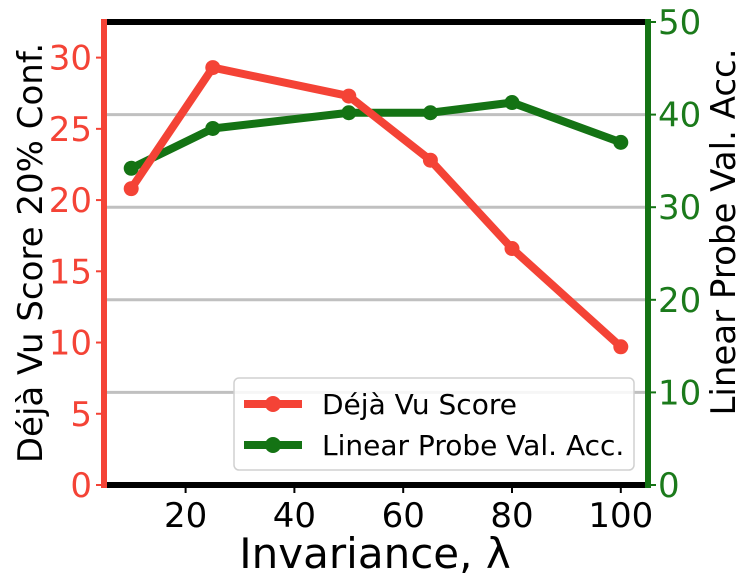 Image resolution: width=751 pixels, height=587 pixels. What do you see at coordinates (511, 516) in the screenshot?
I see `x-tick-label: 80` at bounding box center [511, 516].